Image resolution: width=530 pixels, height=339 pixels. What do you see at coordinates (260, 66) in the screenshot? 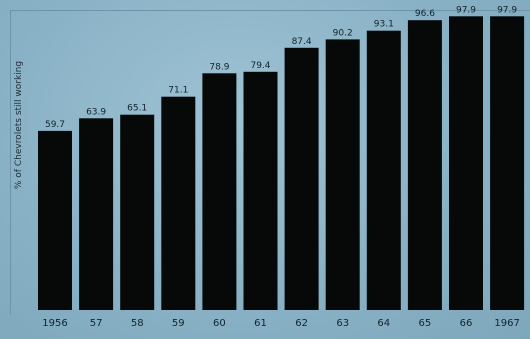
I see `data-label-61: 79.4` at bounding box center [260, 66].